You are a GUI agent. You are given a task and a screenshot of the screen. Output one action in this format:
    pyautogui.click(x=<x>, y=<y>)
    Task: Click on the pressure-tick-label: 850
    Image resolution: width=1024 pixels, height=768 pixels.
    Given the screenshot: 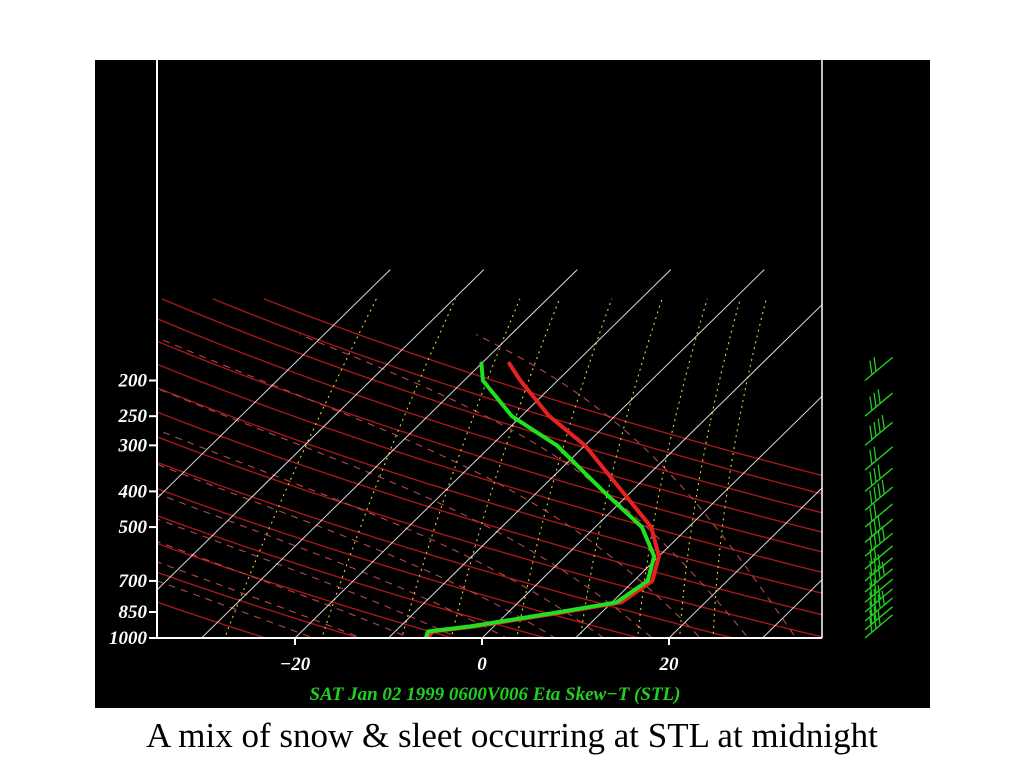 What is the action you would take?
    pyautogui.click(x=133, y=612)
    